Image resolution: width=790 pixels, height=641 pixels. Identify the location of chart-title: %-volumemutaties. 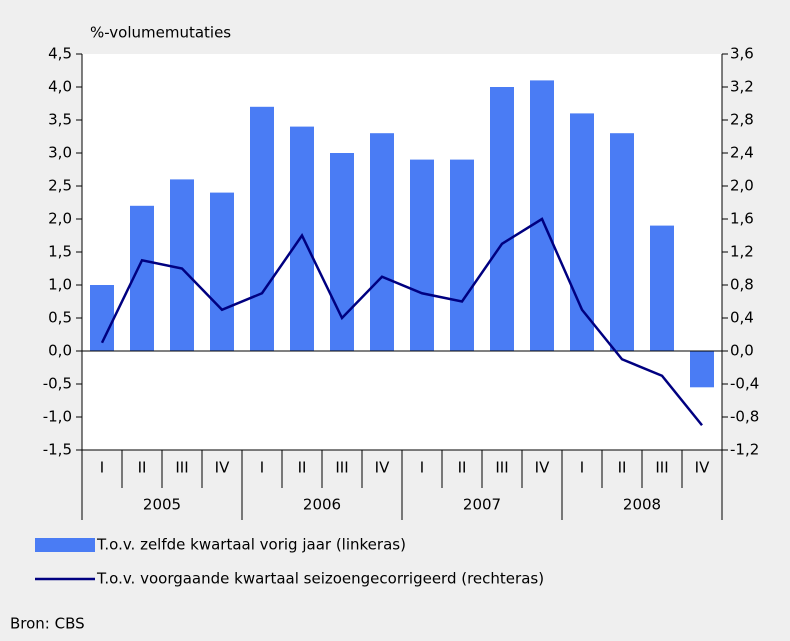
(160, 33).